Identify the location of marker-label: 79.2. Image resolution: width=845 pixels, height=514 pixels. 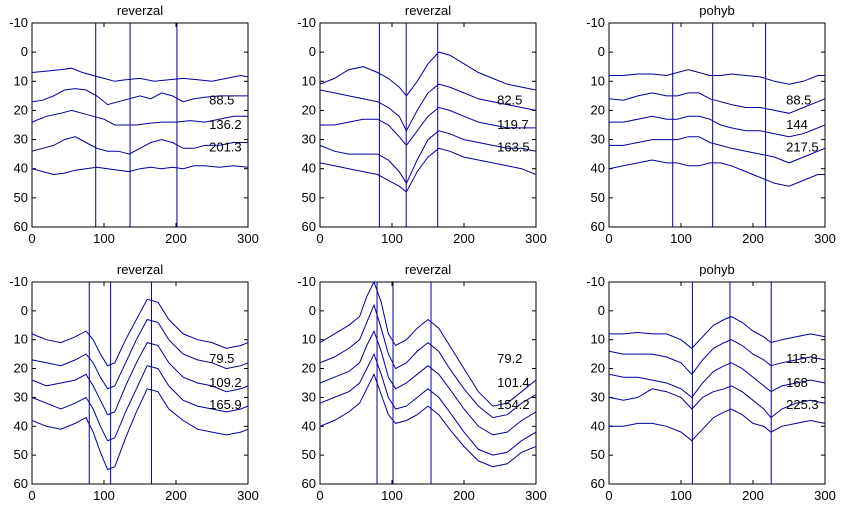
(509, 358).